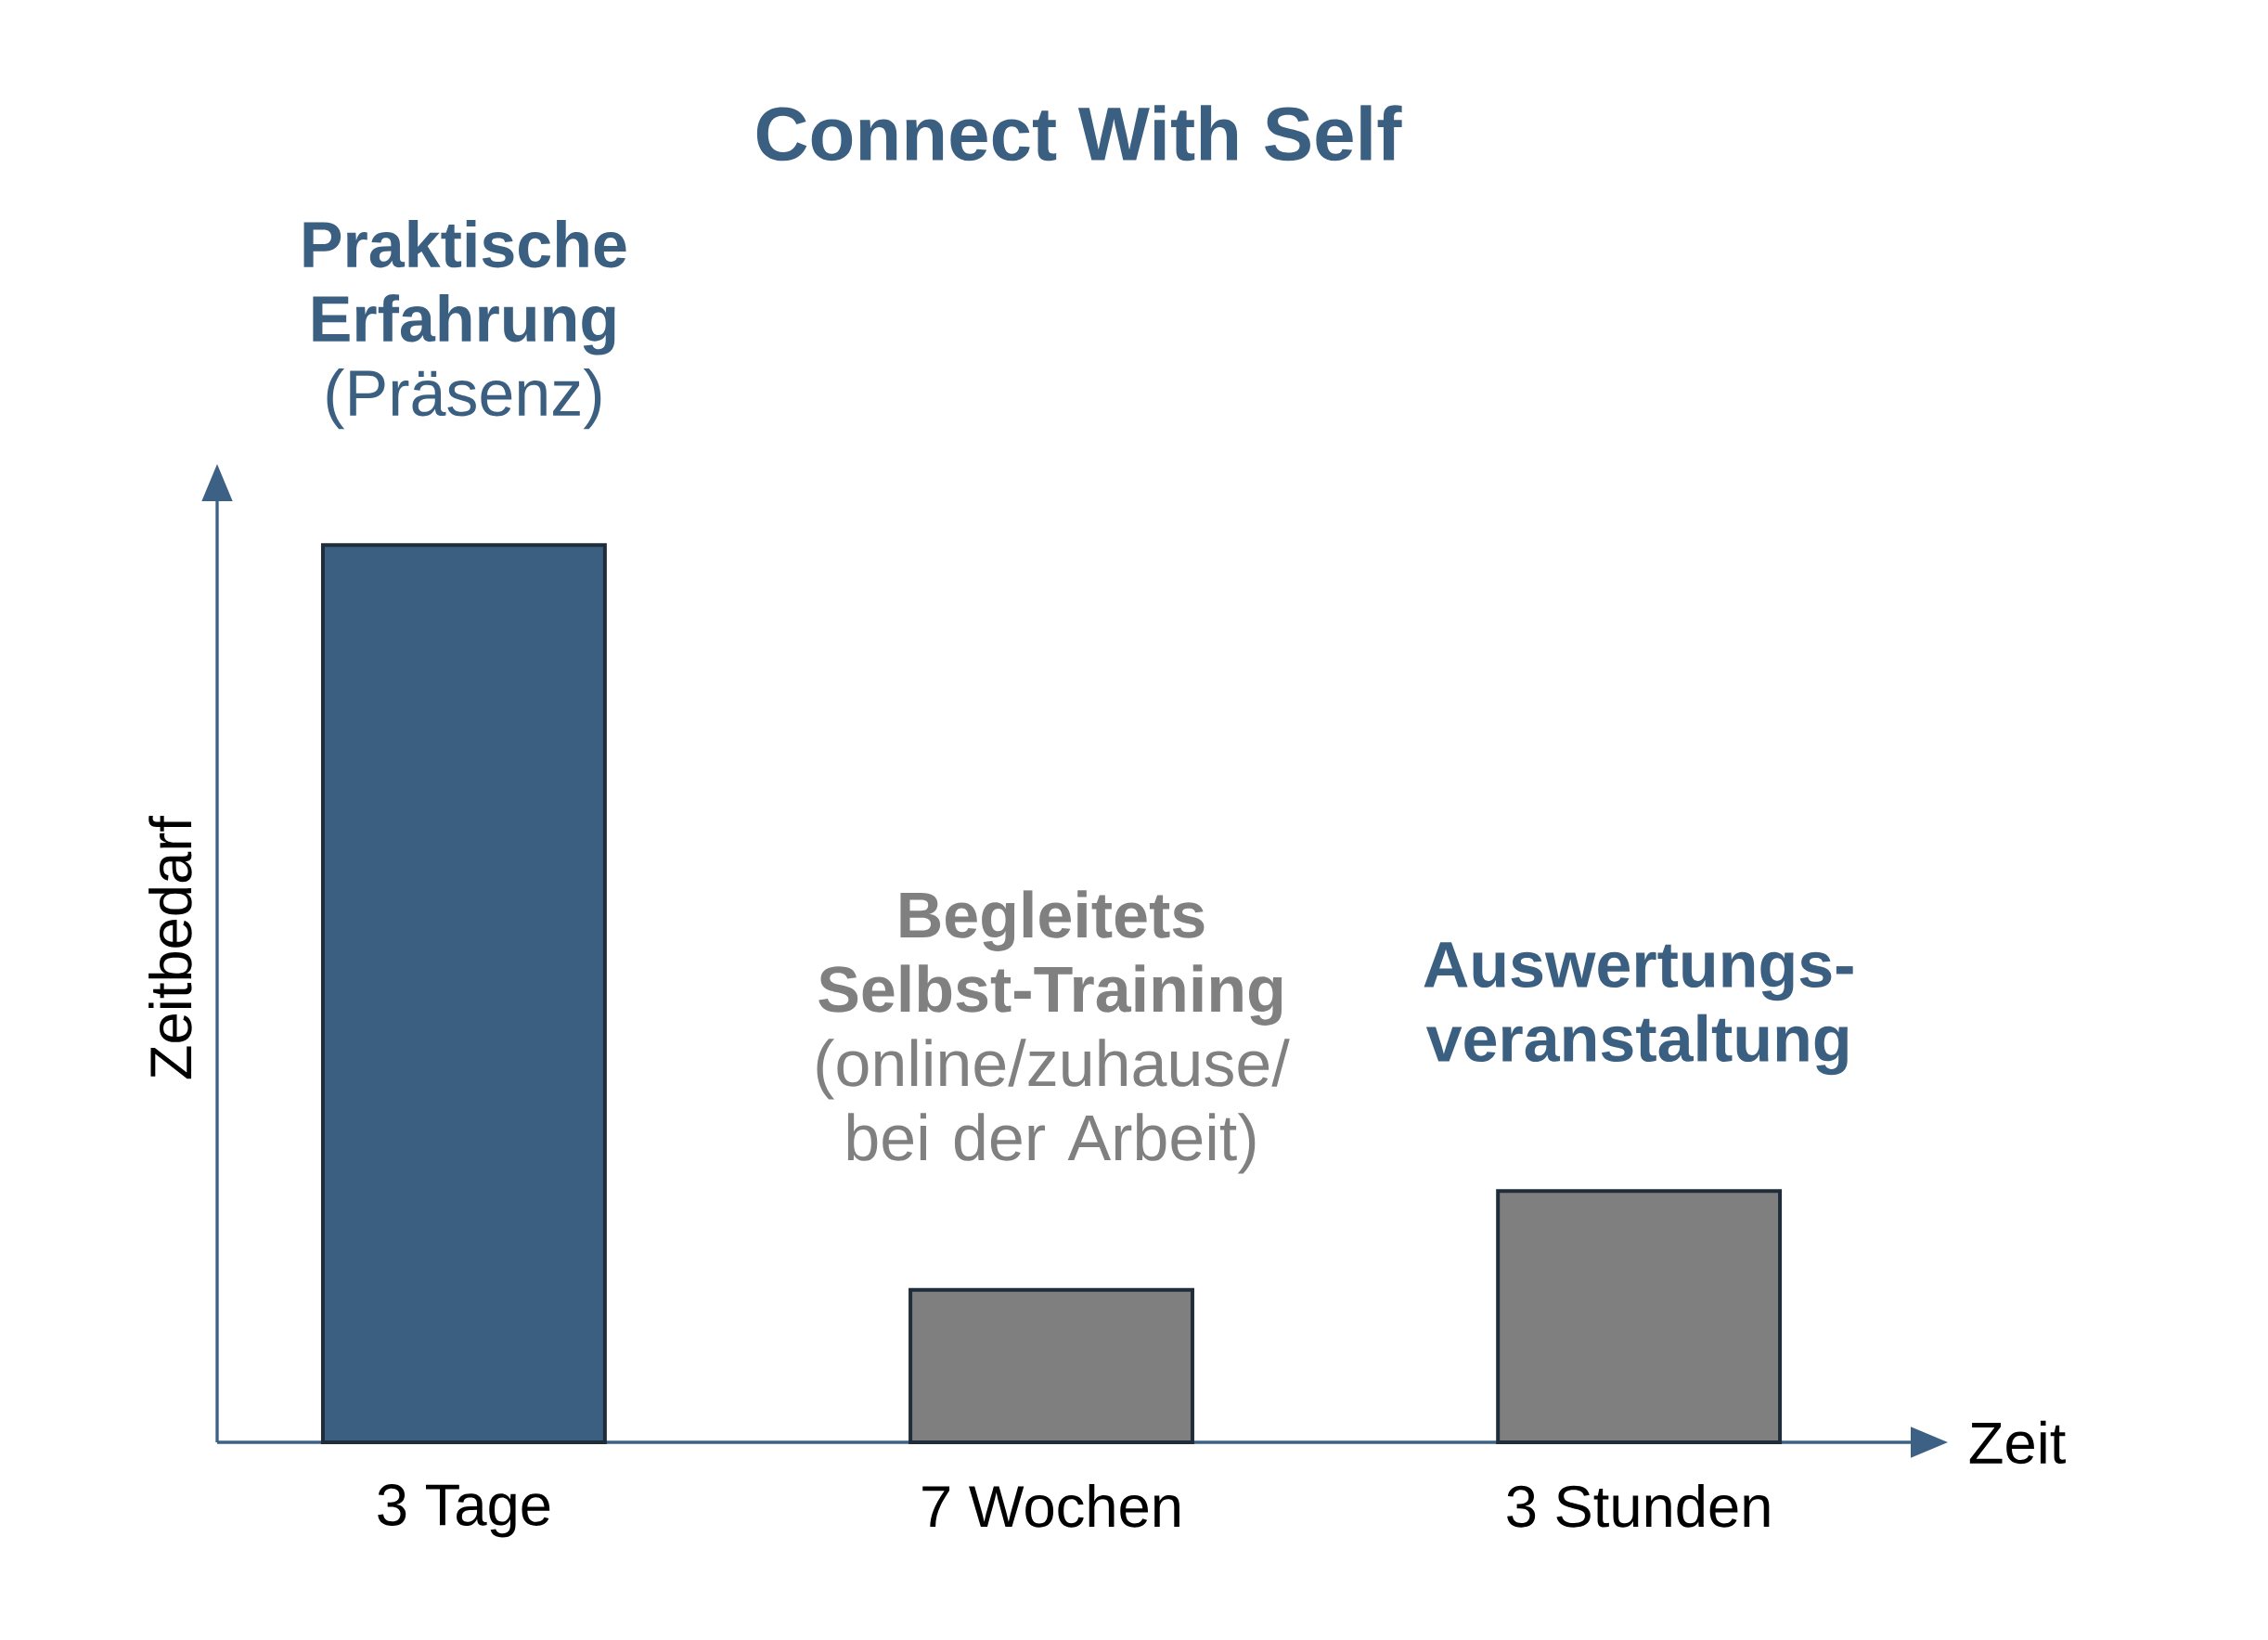 Image resolution: width=2268 pixels, height=1640 pixels. What do you see at coordinates (170, 947) in the screenshot?
I see `y-axis-title: Zeitbedarf` at bounding box center [170, 947].